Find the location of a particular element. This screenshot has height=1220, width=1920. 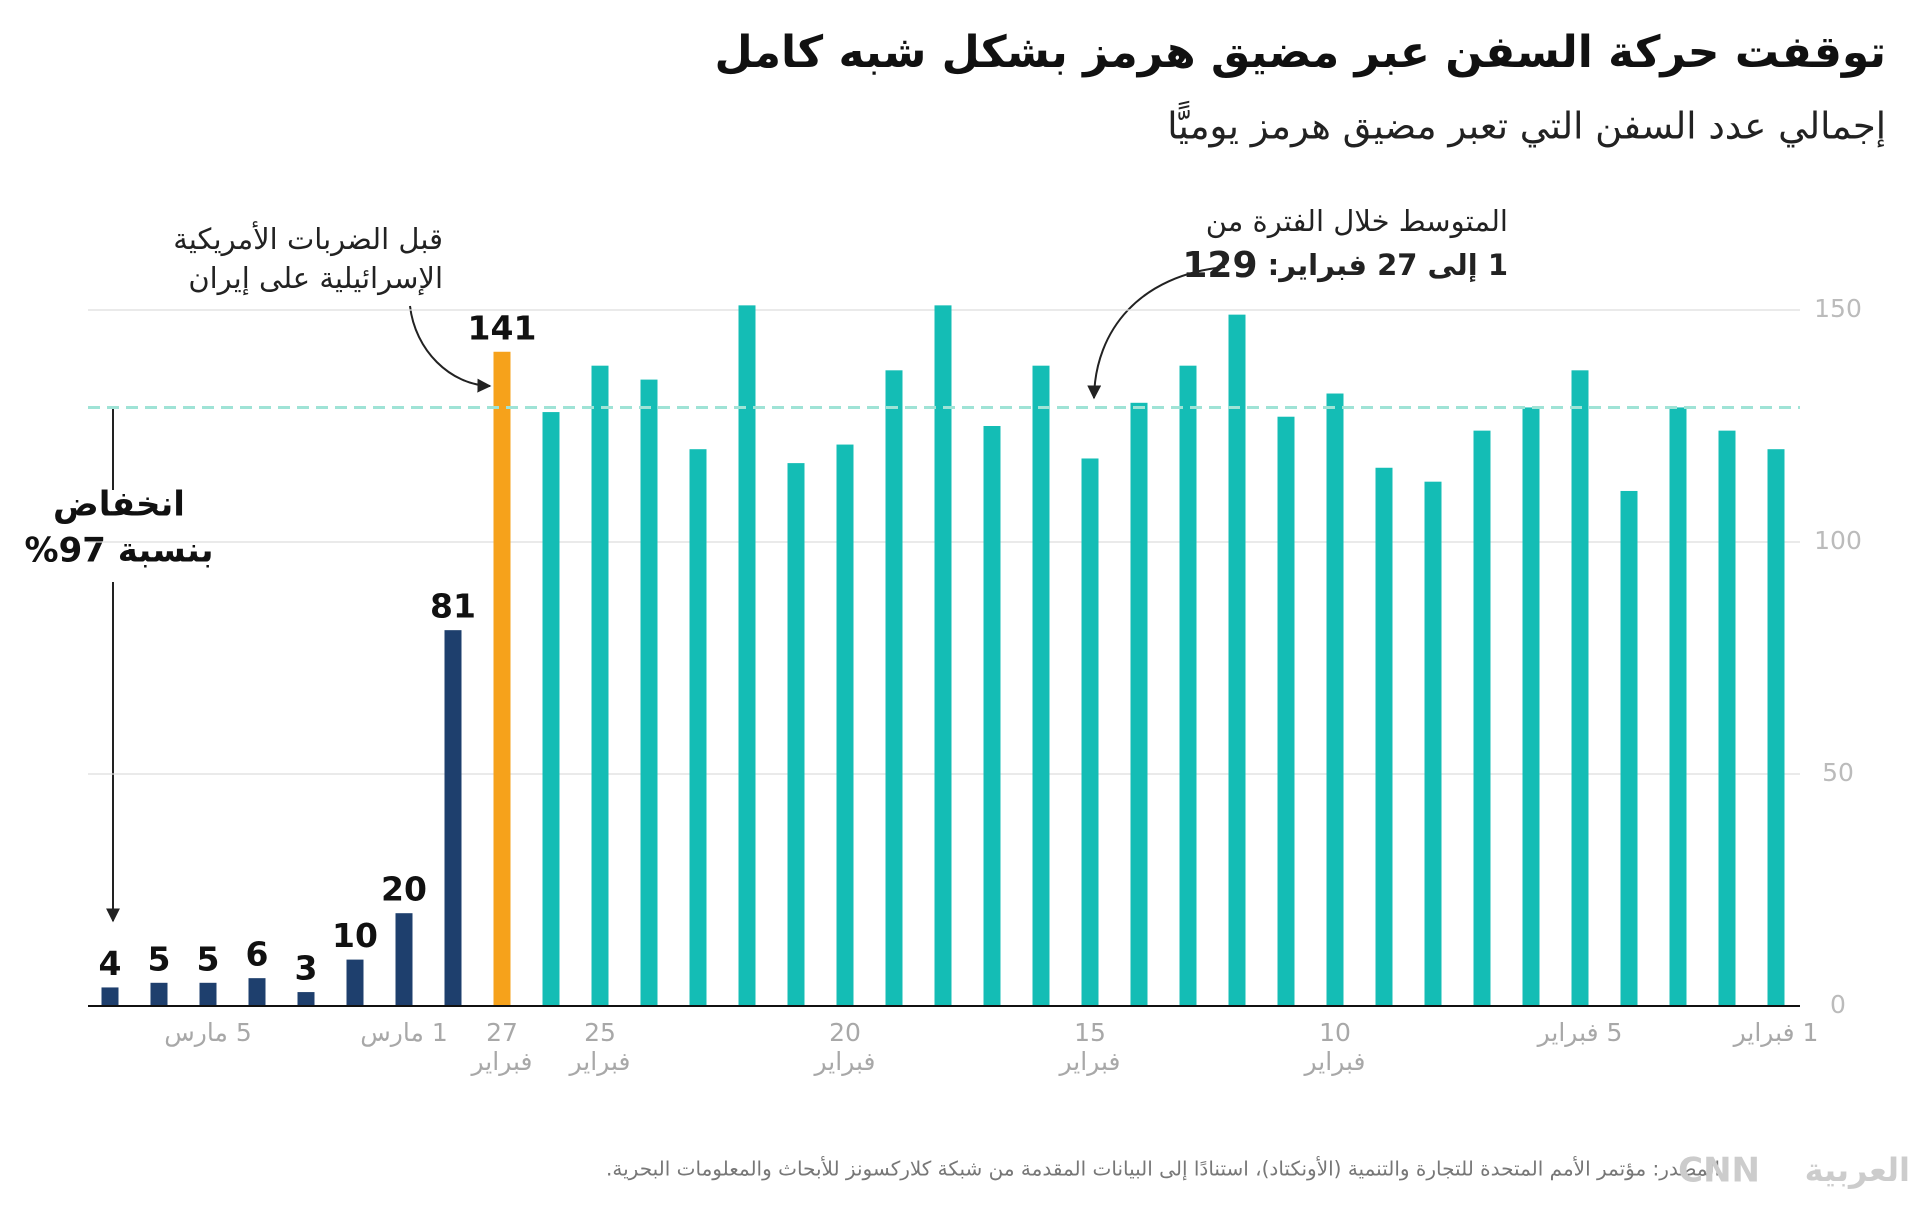

value-label: 3 is located at coordinates (306, 968).